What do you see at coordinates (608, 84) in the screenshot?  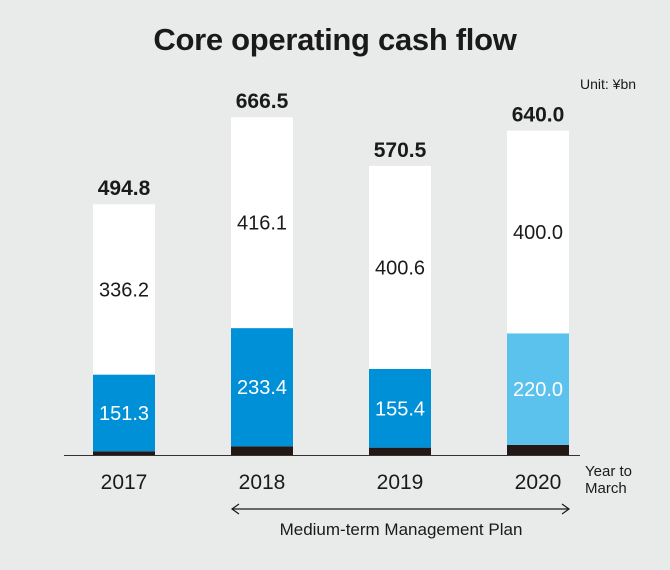 I see `unit-label: Unit: ¥bn` at bounding box center [608, 84].